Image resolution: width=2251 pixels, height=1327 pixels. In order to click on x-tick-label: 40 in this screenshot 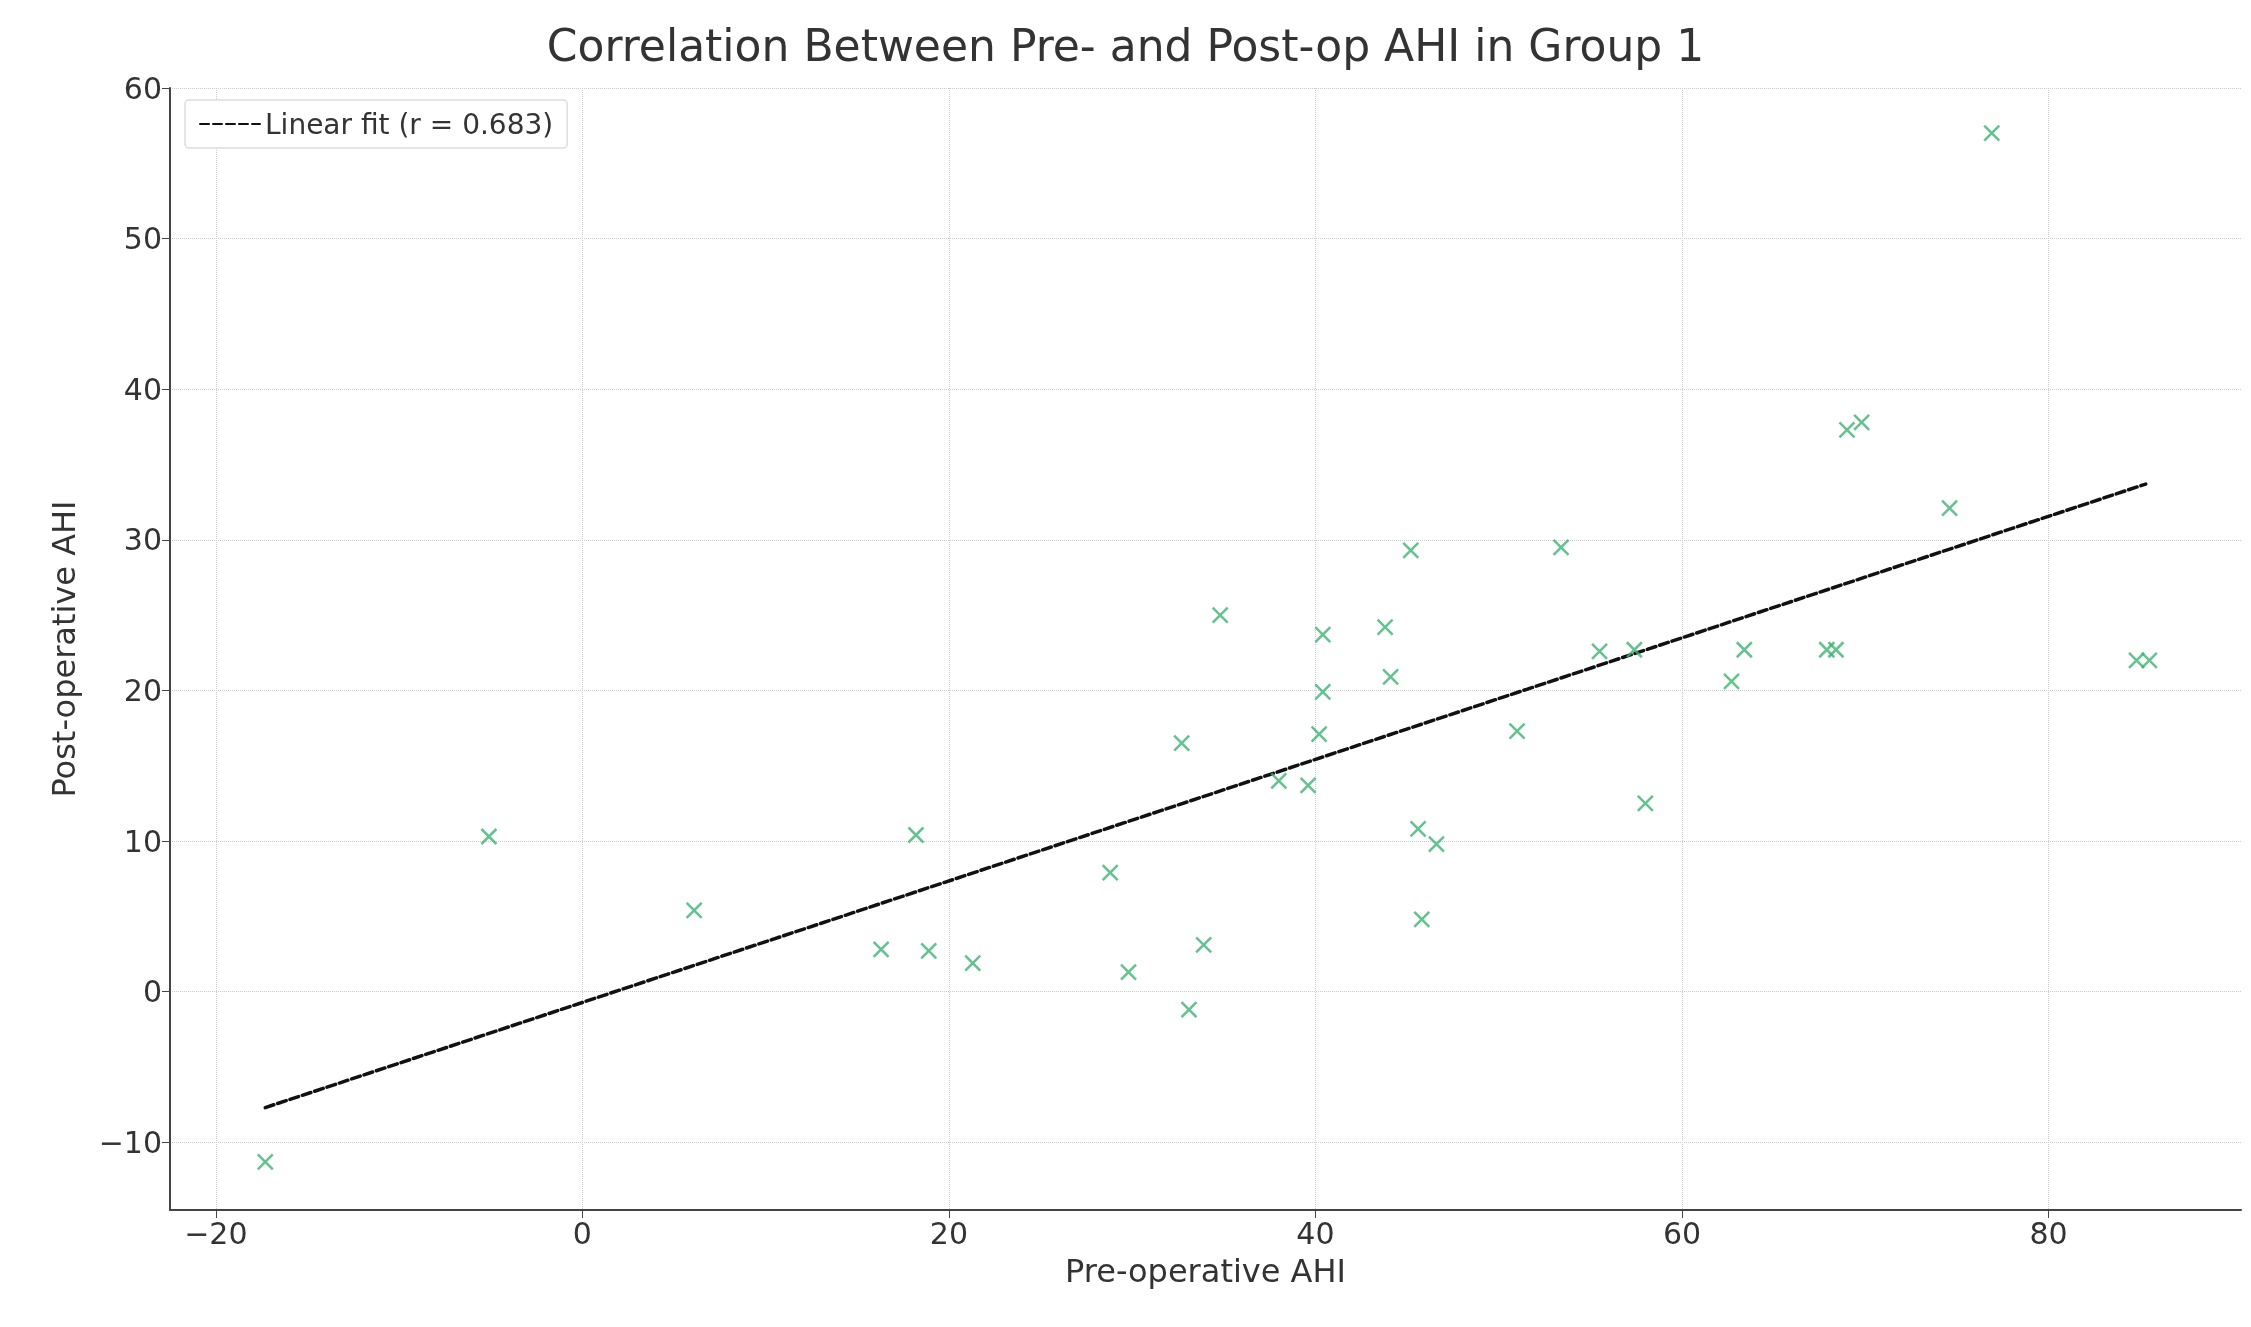, I will do `click(1315, 1233)`.